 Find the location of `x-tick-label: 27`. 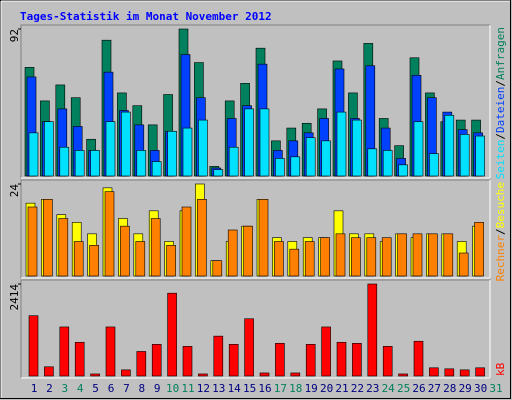

x-tick-label: 27 is located at coordinates (434, 388).